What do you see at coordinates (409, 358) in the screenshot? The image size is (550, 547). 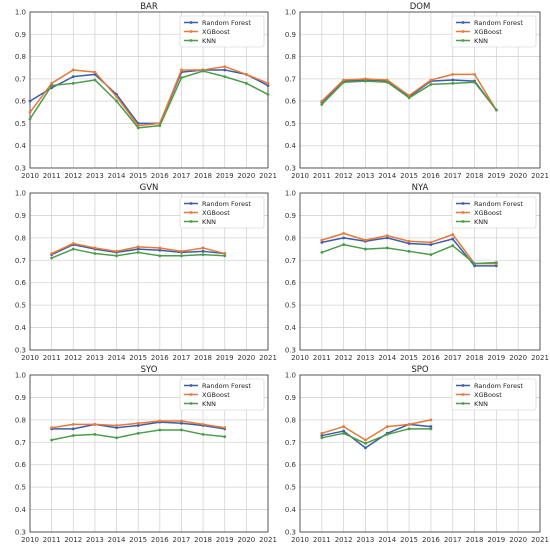 I see `x-tick-label: 2015` at bounding box center [409, 358].